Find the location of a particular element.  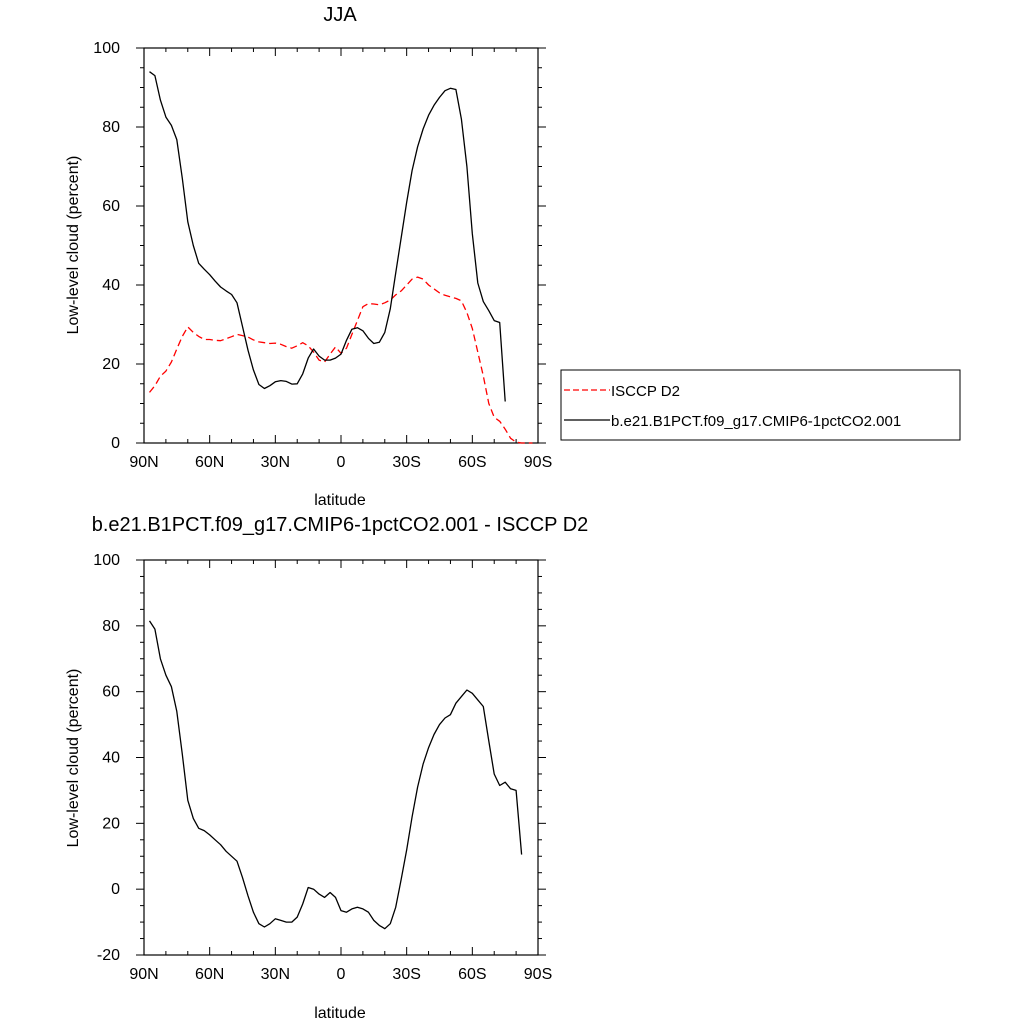

top-chart-frame is located at coordinates (341, 245).